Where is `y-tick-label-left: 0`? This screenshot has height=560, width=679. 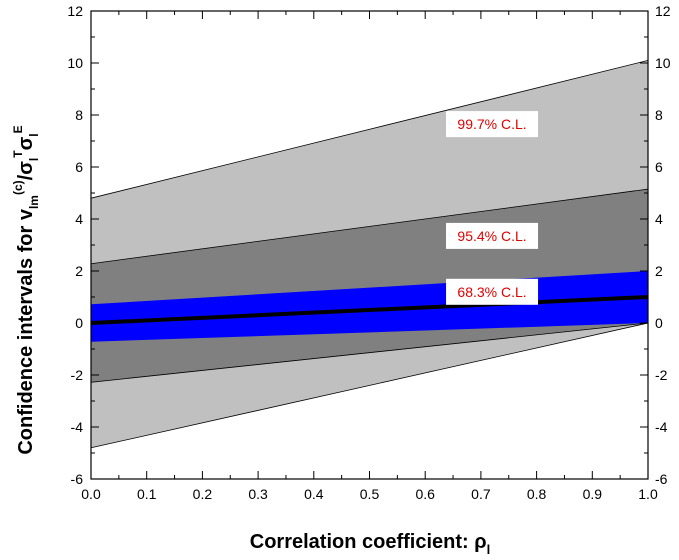
y-tick-label-left: 0 is located at coordinates (79, 323).